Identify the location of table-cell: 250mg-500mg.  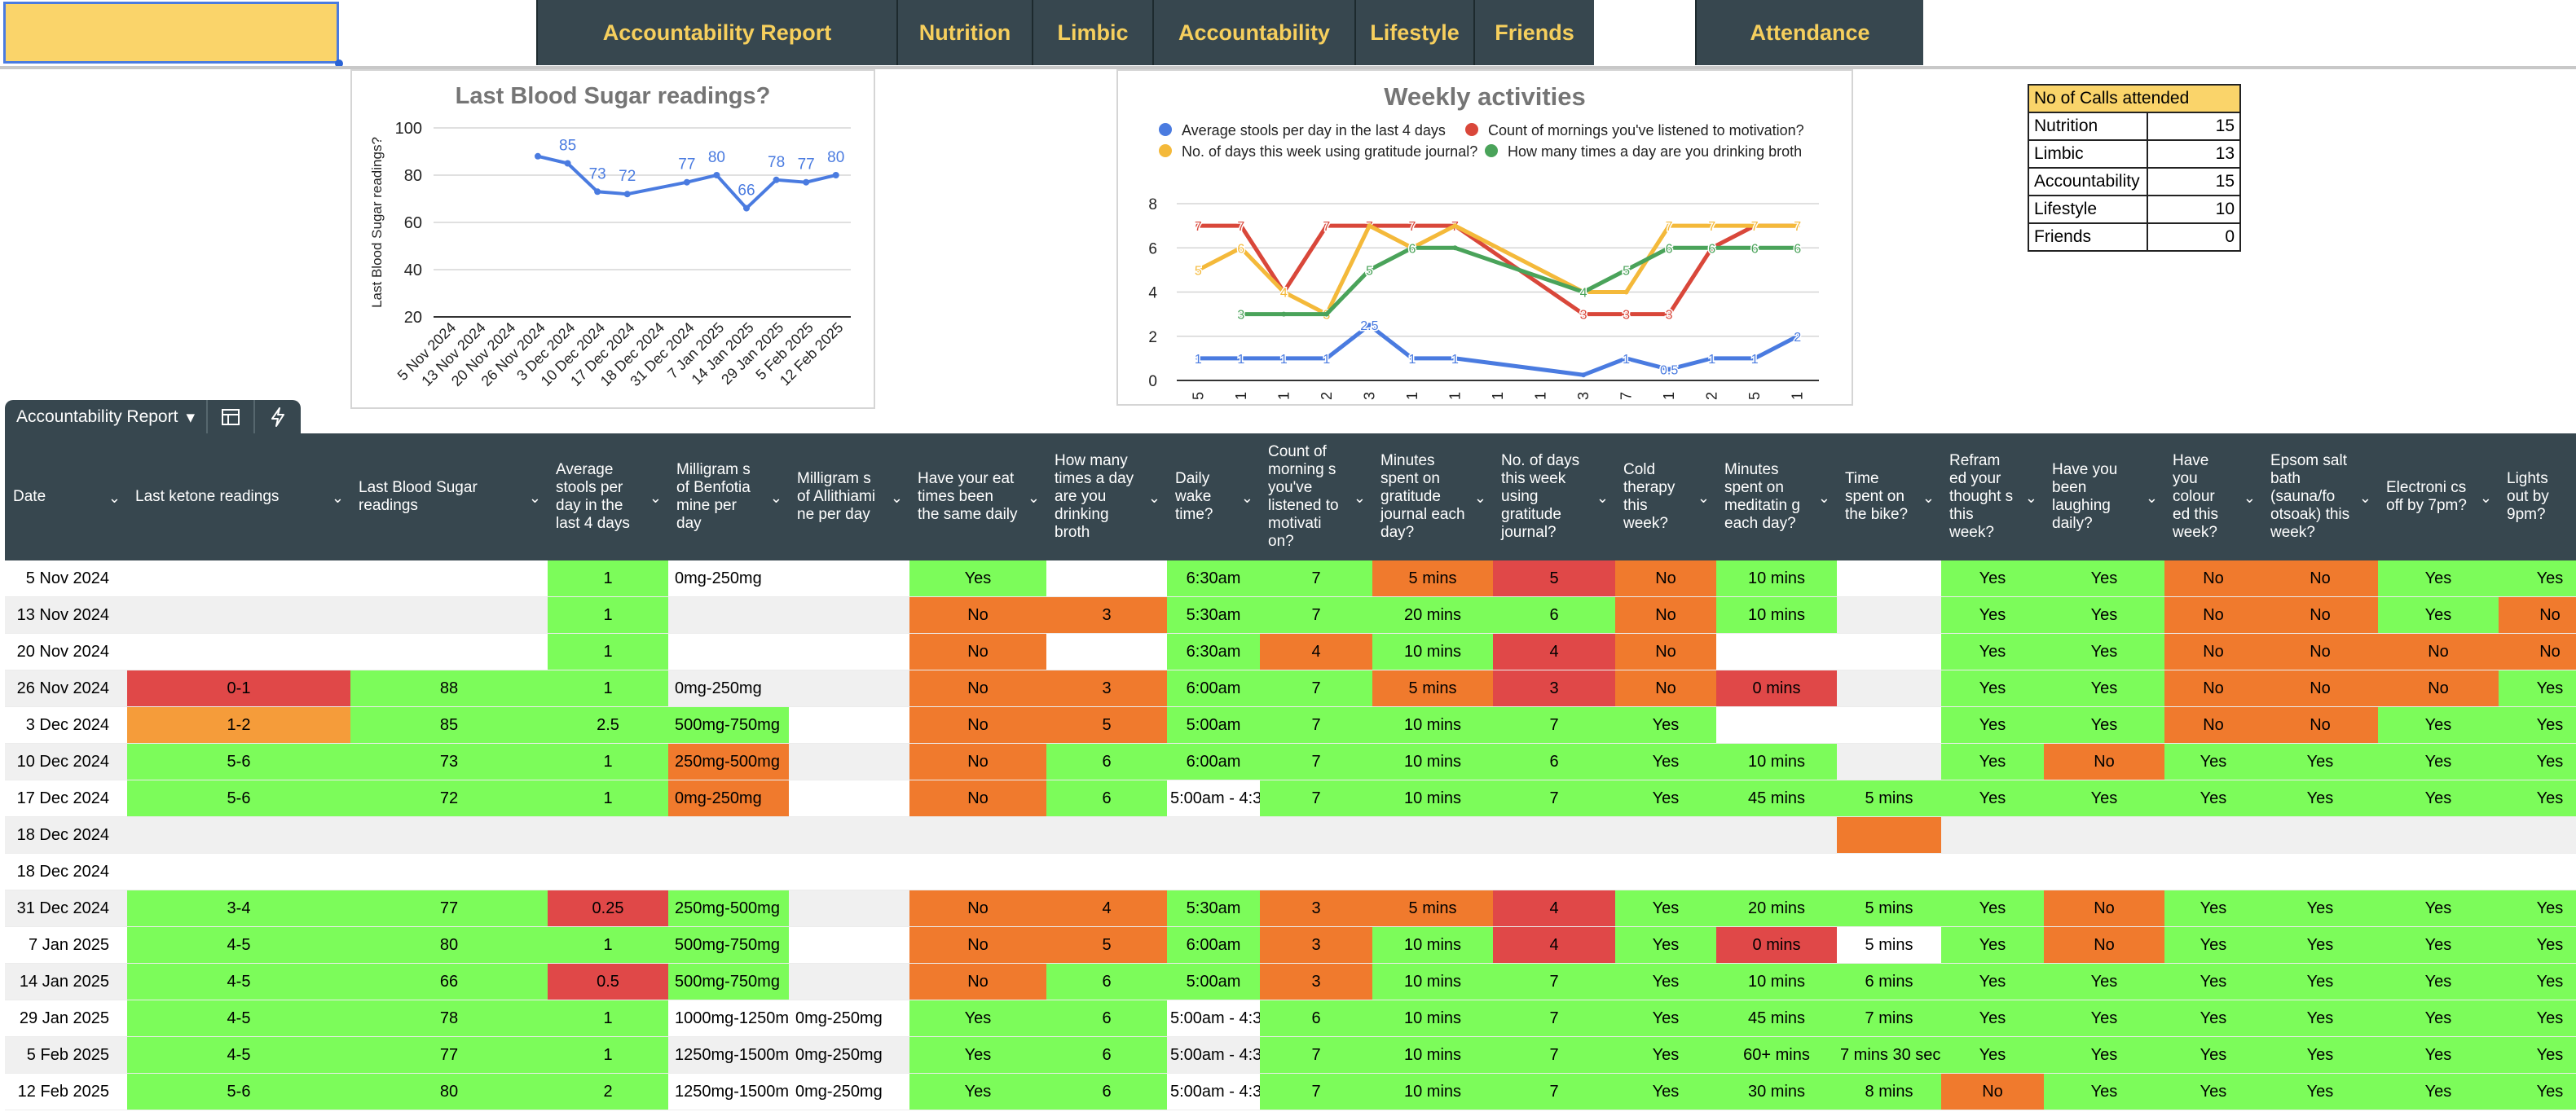
(728, 909).